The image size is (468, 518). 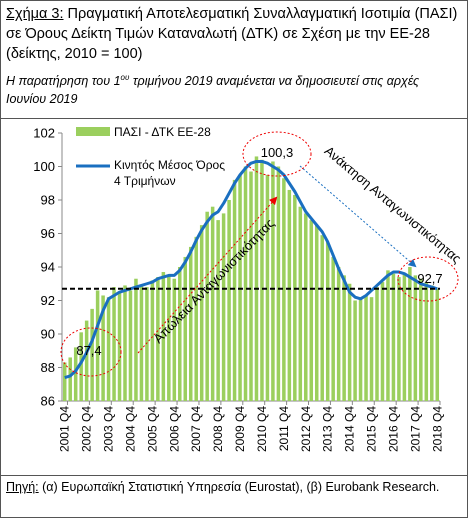 What do you see at coordinates (48, 401) in the screenshot?
I see `y-tick-label: 86` at bounding box center [48, 401].